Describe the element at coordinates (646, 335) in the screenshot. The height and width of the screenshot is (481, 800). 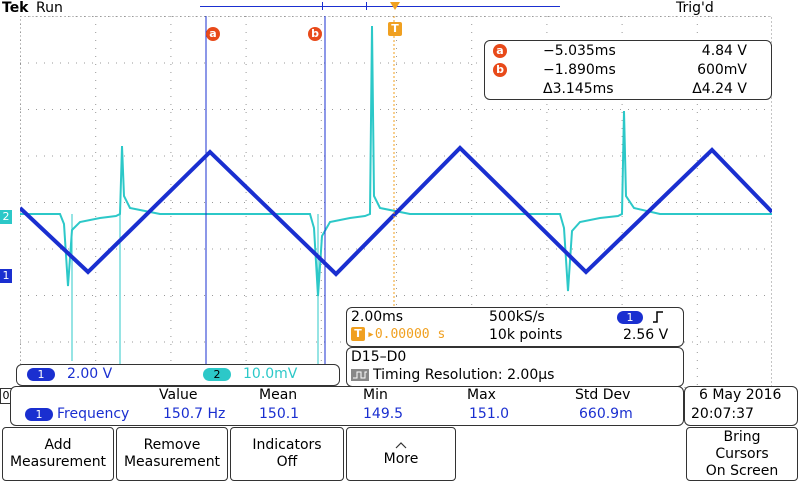
I see `trigger-level-value: 2.56 V` at that location.